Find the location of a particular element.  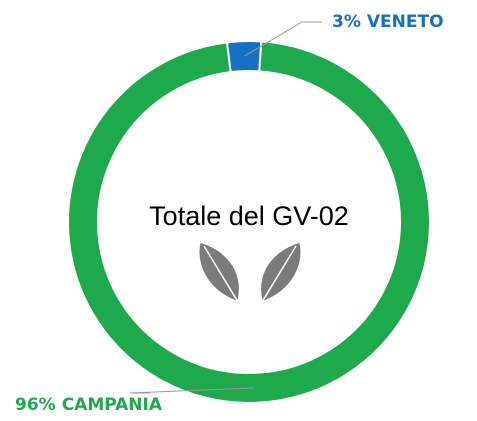

center-text: Totale del GV-02 is located at coordinates (249, 216).